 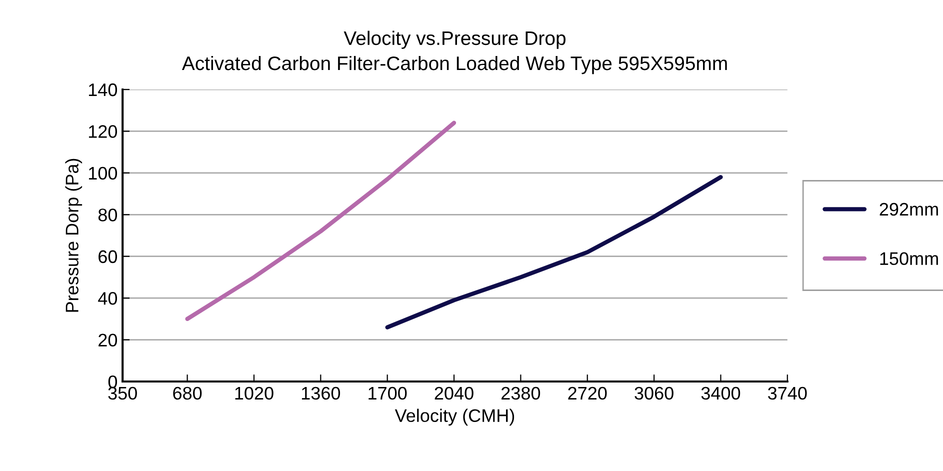 What do you see at coordinates (108, 215) in the screenshot?
I see `y-tick-label: 80` at bounding box center [108, 215].